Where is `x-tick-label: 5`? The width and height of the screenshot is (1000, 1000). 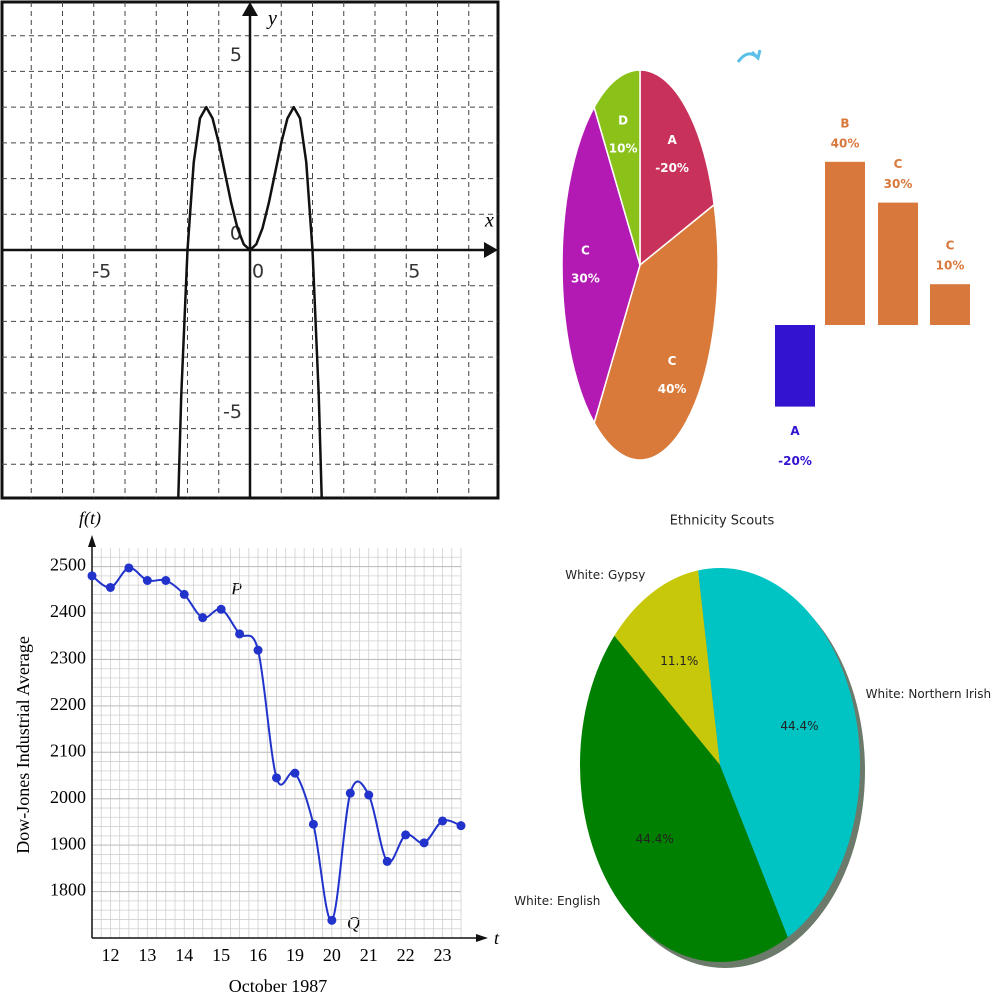 x-tick-label: 5 is located at coordinates (414, 272).